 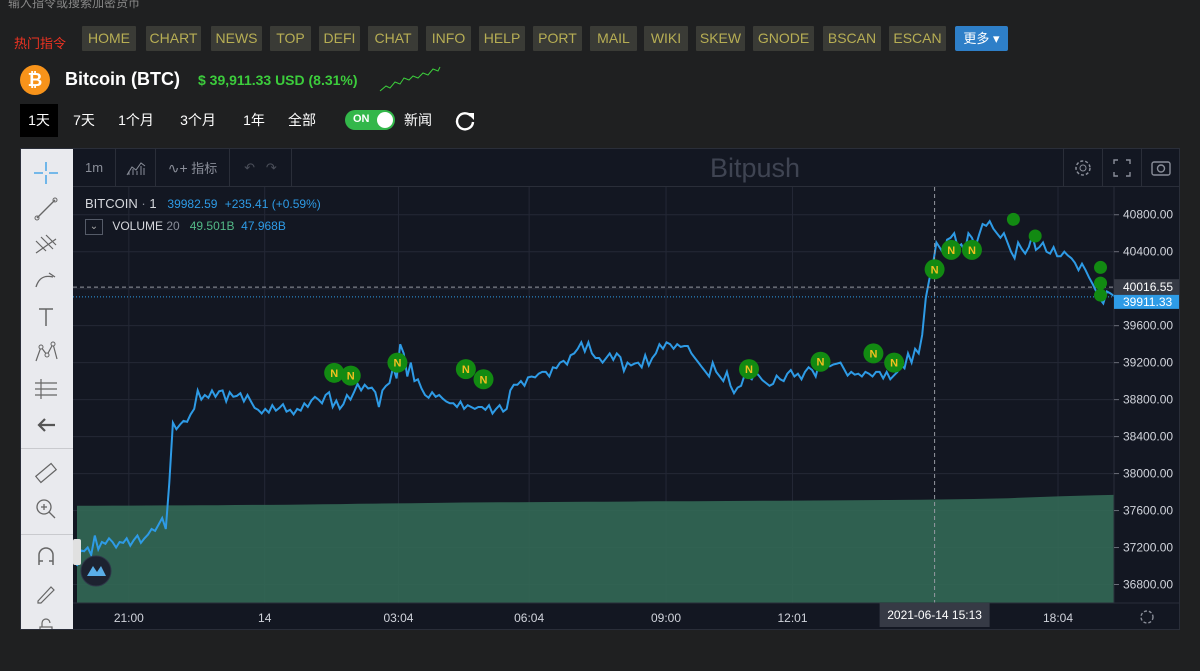 I want to click on redo-icon: ↷, so click(x=271, y=167).